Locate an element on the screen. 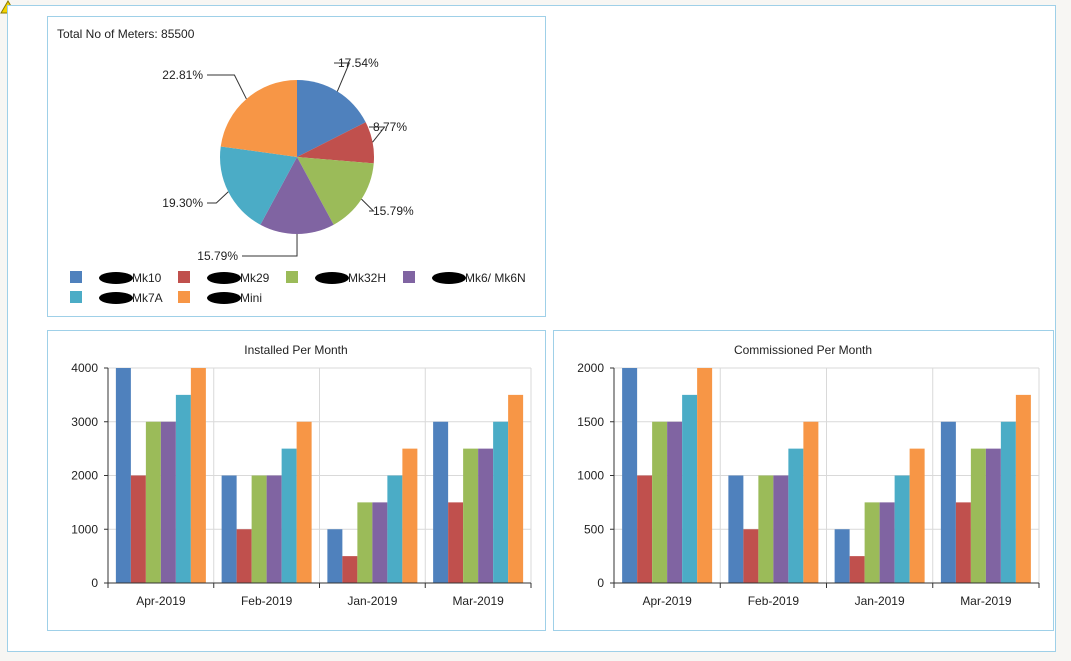 The height and width of the screenshot is (661, 1071). x-tick-label: Mar-2019 is located at coordinates (478, 601).